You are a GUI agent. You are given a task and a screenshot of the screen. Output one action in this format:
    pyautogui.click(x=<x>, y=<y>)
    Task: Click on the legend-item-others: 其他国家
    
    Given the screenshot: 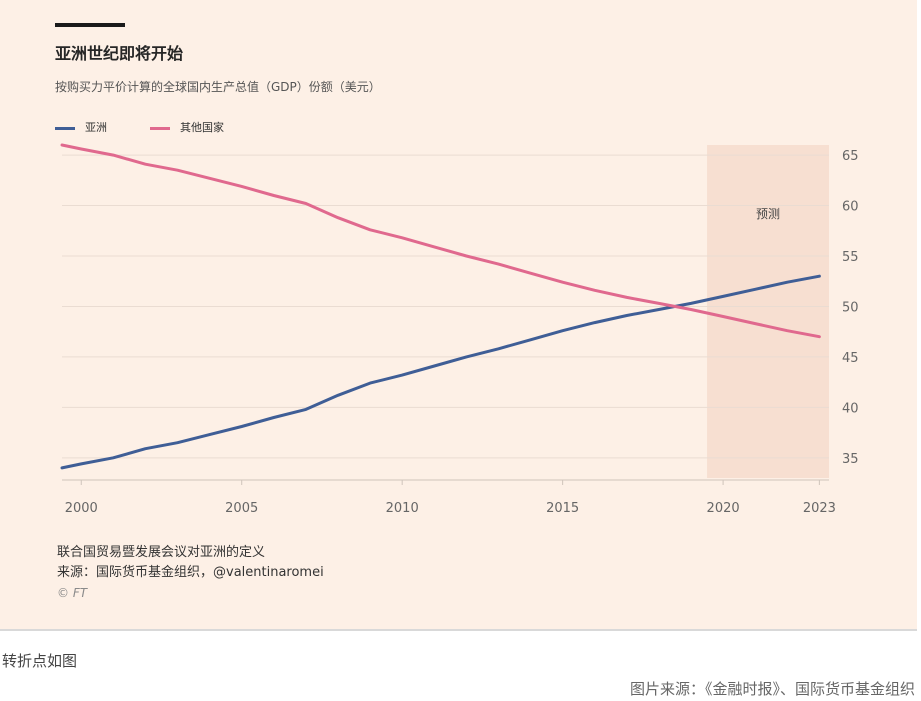 What is the action you would take?
    pyautogui.click(x=187, y=127)
    